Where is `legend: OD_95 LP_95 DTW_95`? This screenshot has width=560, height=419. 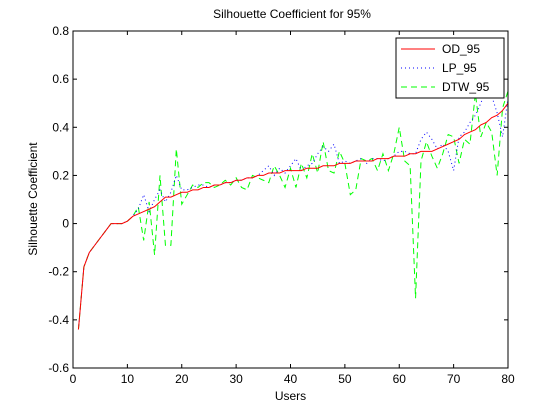 legend: OD_95 LP_95 DTW_95 is located at coordinates (450, 68).